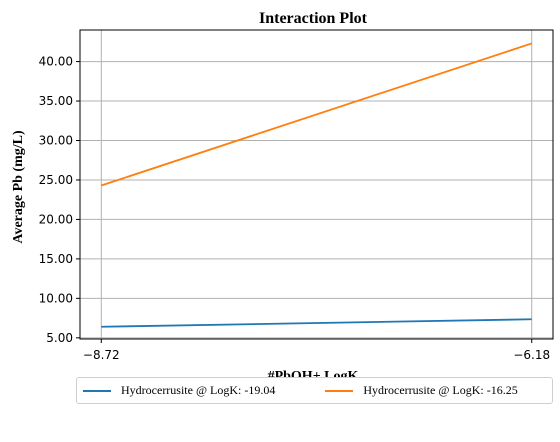 The image size is (560, 442). Describe the element at coordinates (56, 180) in the screenshot. I see `y-tick-label: 25.00` at that location.